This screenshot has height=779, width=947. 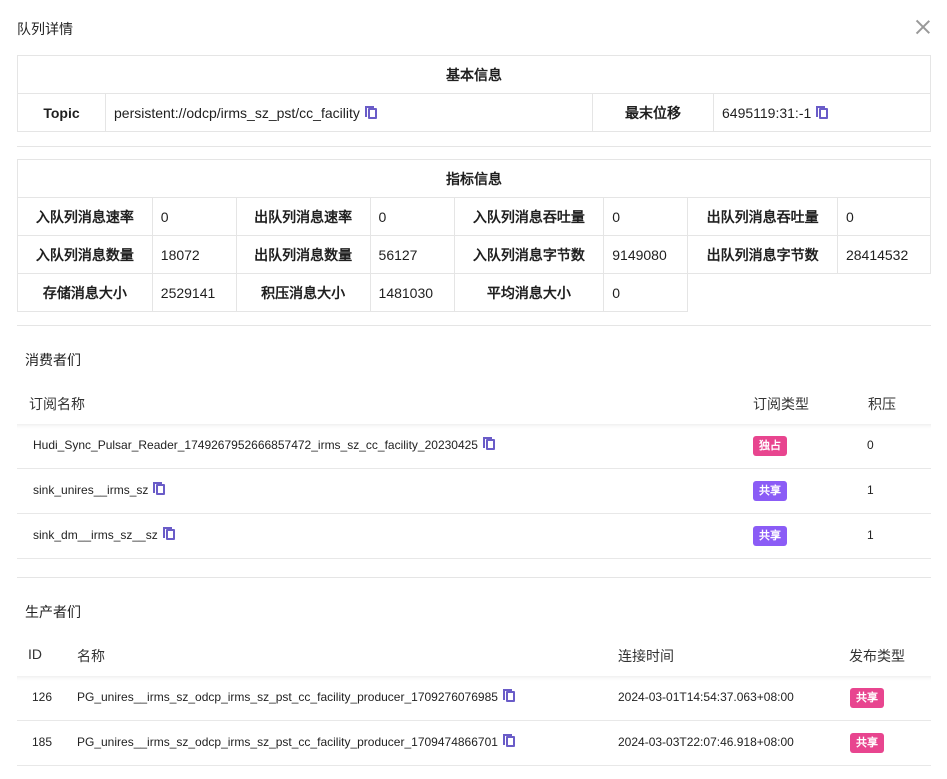 What do you see at coordinates (529, 254) in the screenshot?
I see `metric-label: 入队列消息字节数` at bounding box center [529, 254].